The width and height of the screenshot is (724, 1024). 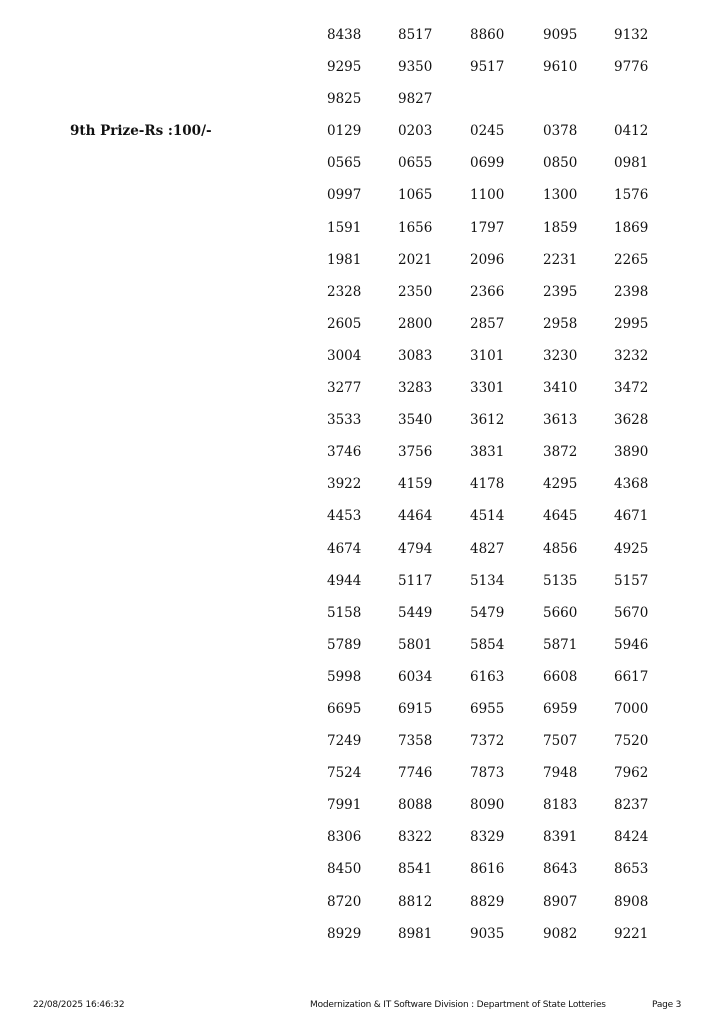 I want to click on winning-number: 8391, so click(x=560, y=837).